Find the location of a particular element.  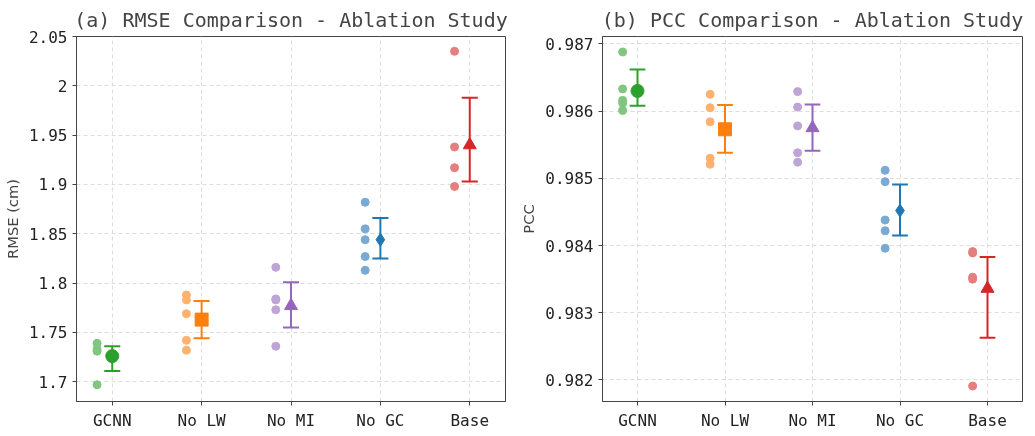

y-tick-label: 0.982 is located at coordinates (569, 380).